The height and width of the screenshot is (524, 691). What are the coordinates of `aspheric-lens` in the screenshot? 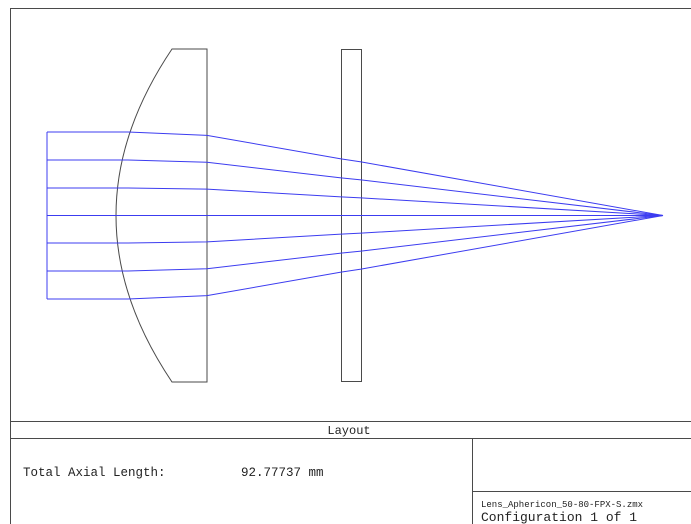 It's located at (161, 215).